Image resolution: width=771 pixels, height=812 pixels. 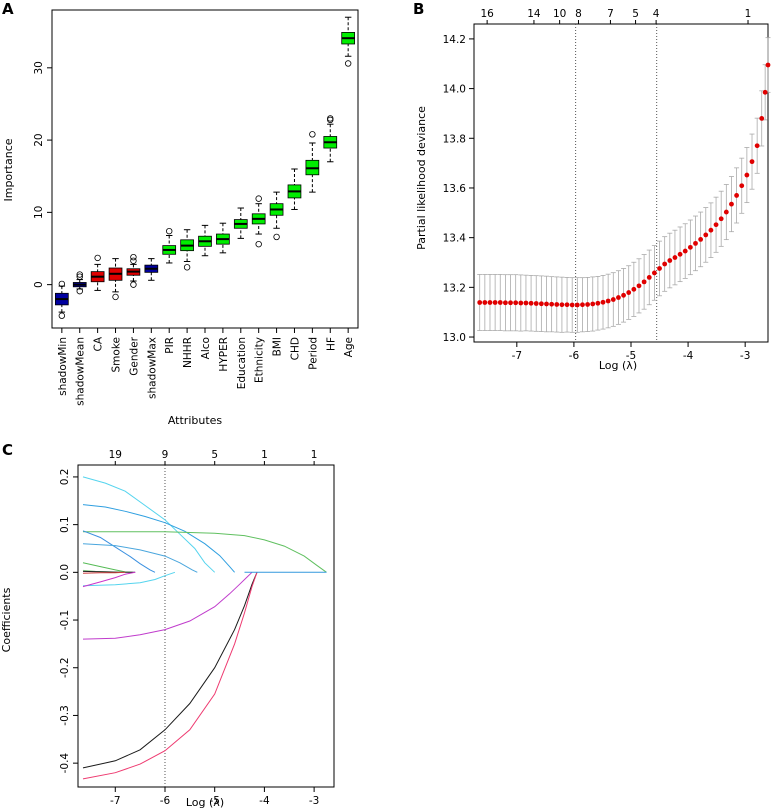 What do you see at coordinates (331, 344) in the screenshot?
I see `panel-a-x-tick-label: HF` at bounding box center [331, 344].